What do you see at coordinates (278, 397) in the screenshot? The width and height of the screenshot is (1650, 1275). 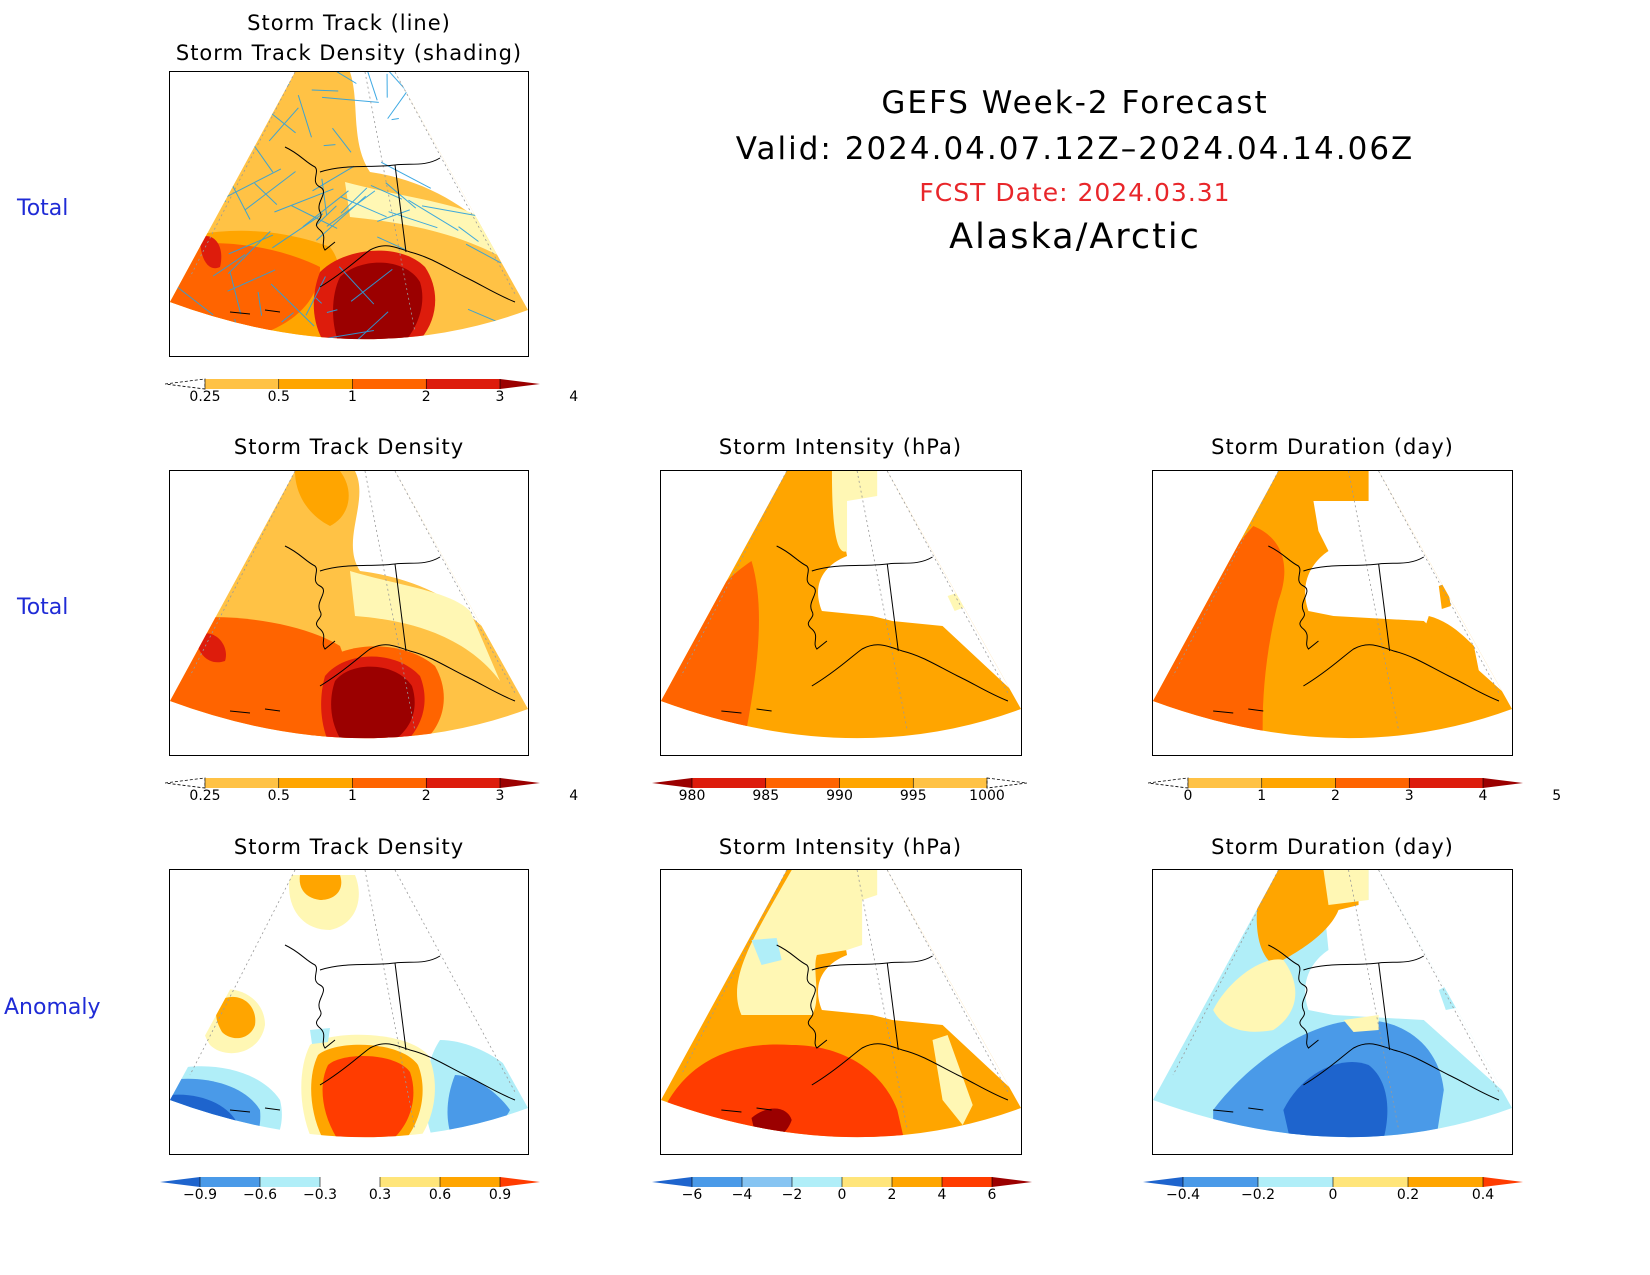 I see `colorbar-tick-label: 0.5` at bounding box center [278, 397].